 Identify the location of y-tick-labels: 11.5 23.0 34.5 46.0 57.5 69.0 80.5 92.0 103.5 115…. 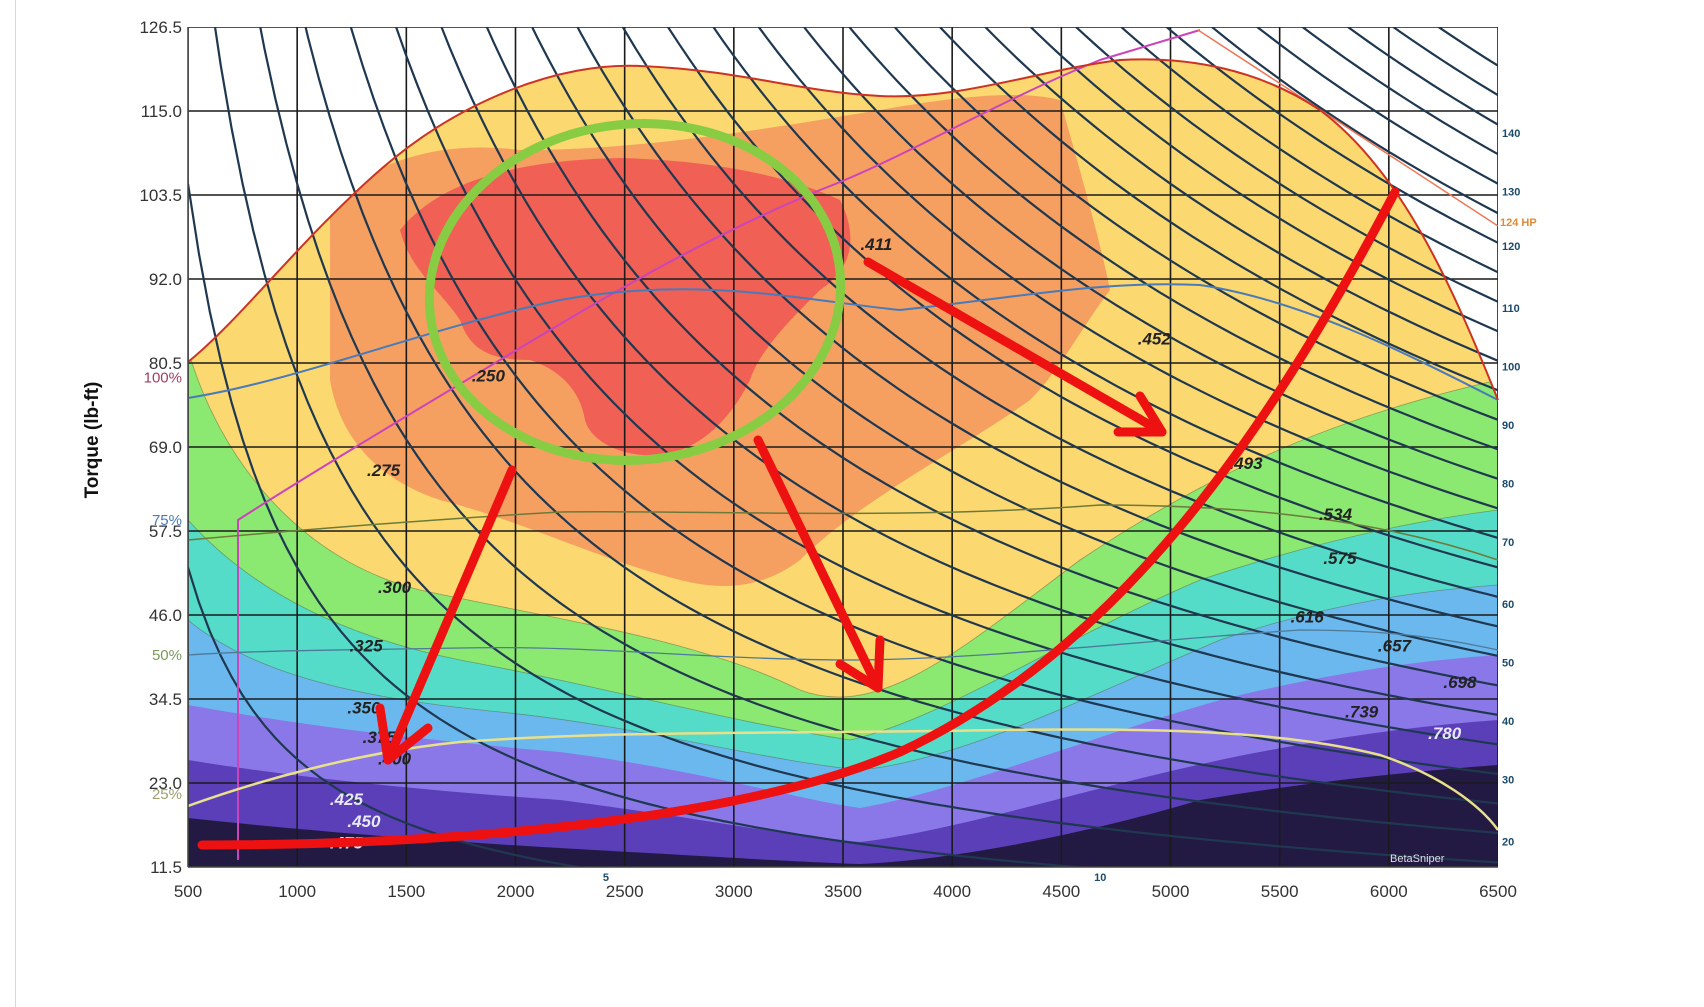
(160, 447).